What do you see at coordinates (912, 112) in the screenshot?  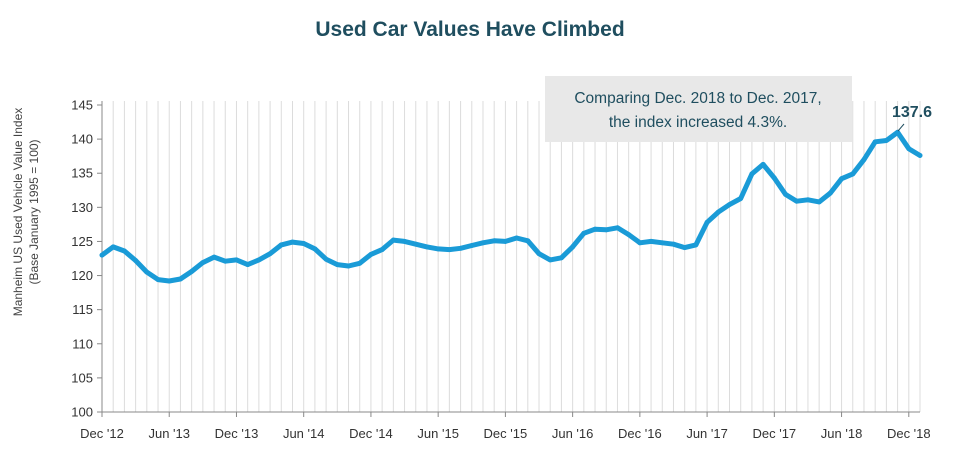 I see `end-value-label: 137.6` at bounding box center [912, 112].